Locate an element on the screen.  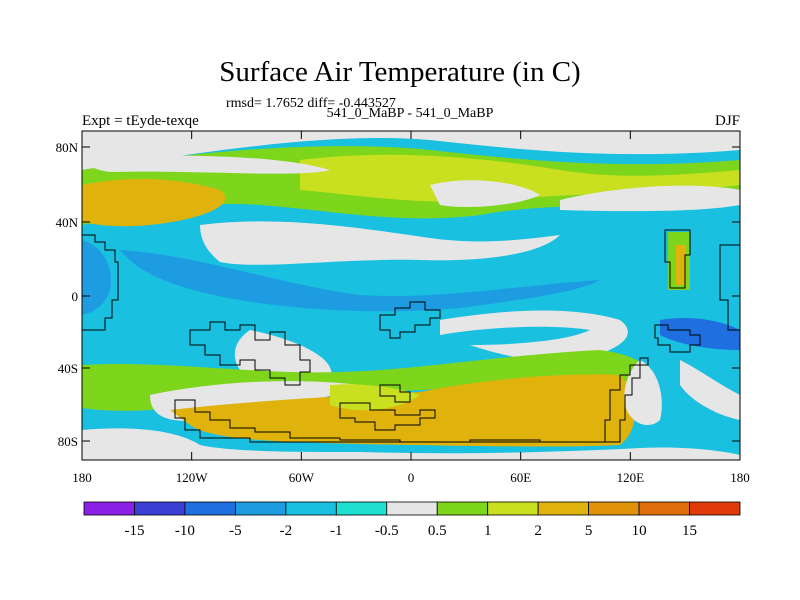
field-south-edge-gray is located at coordinates (411, 444).